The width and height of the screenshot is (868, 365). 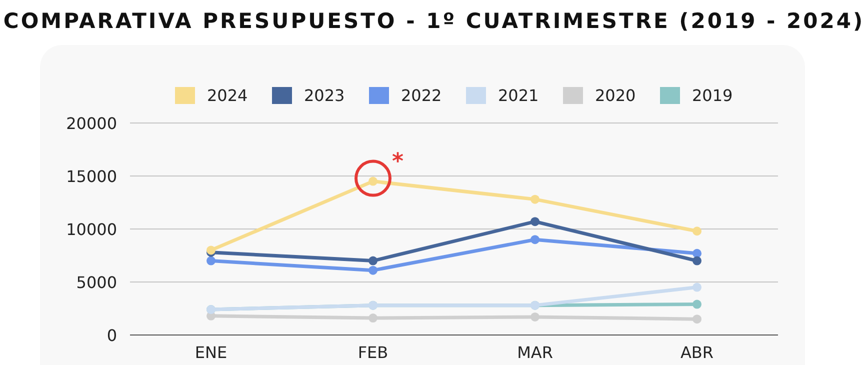 What do you see at coordinates (712, 95) in the screenshot?
I see `legend-label: 2019` at bounding box center [712, 95].